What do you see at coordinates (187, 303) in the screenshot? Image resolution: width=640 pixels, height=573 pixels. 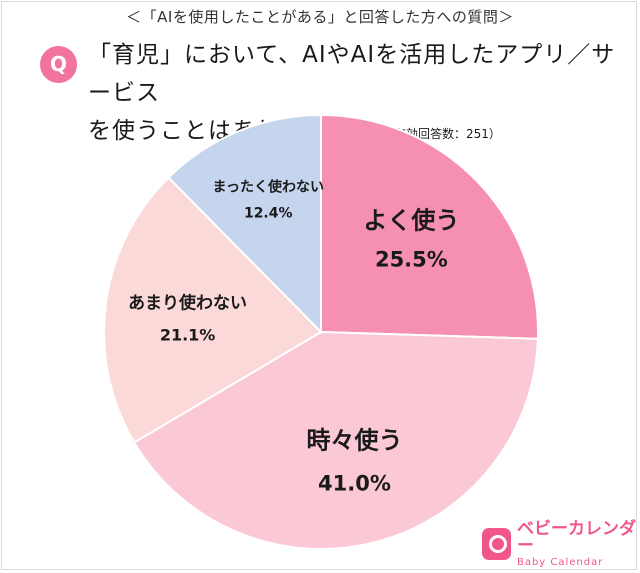 I see `slice-label-3: あまり使わない` at bounding box center [187, 303].